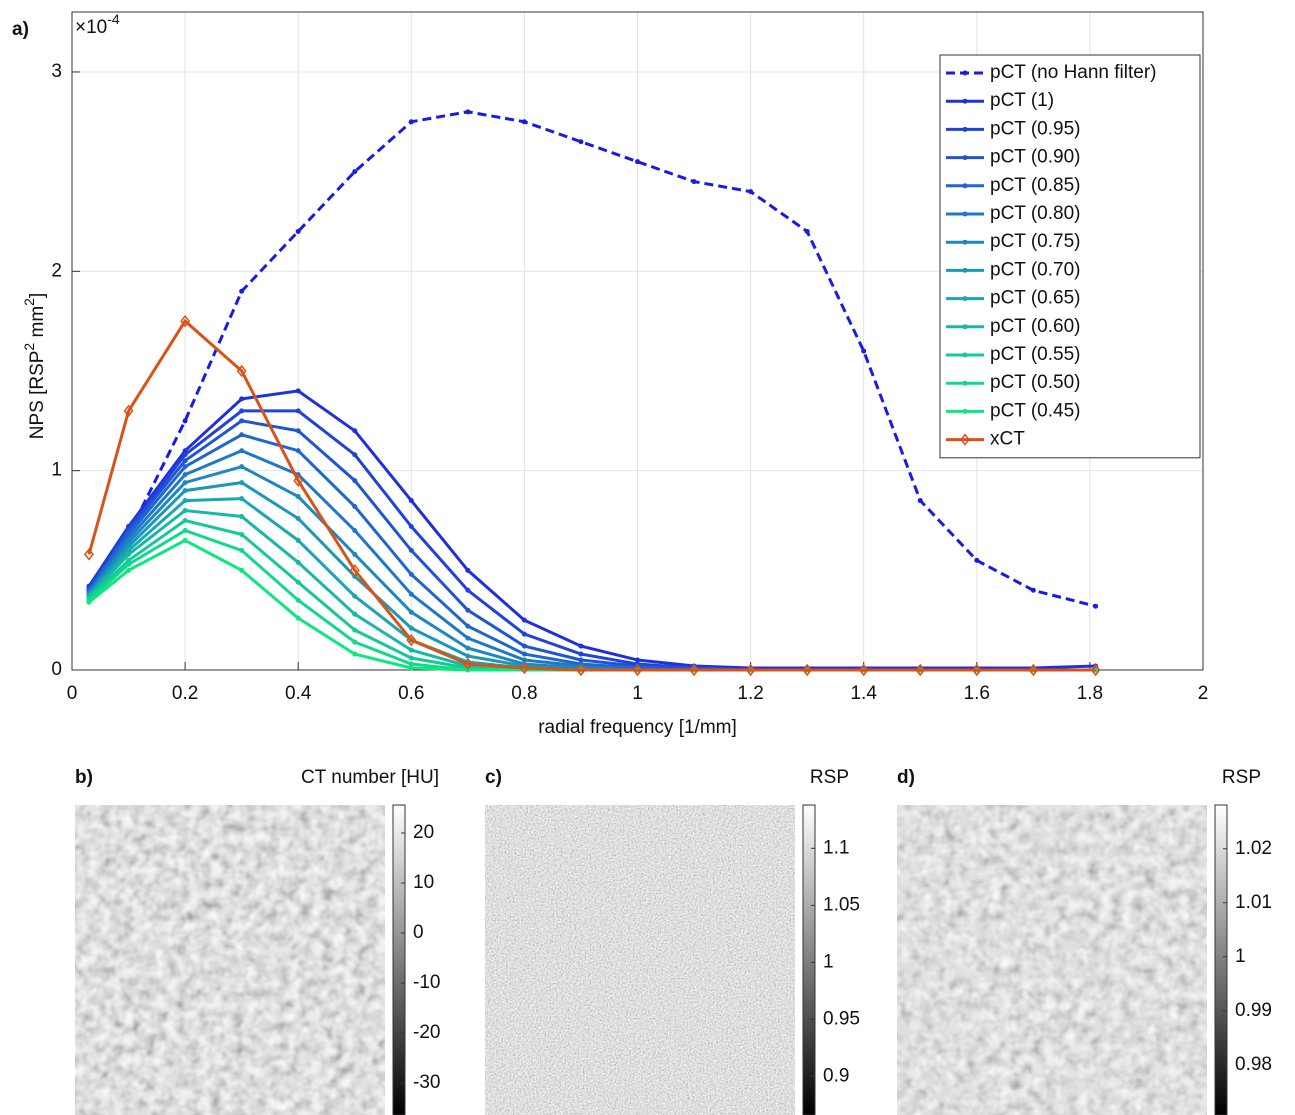 The width and height of the screenshot is (1295, 1115). Describe the element at coordinates (426, 1032) in the screenshot. I see `colorbar-tick-label: -20` at that location.